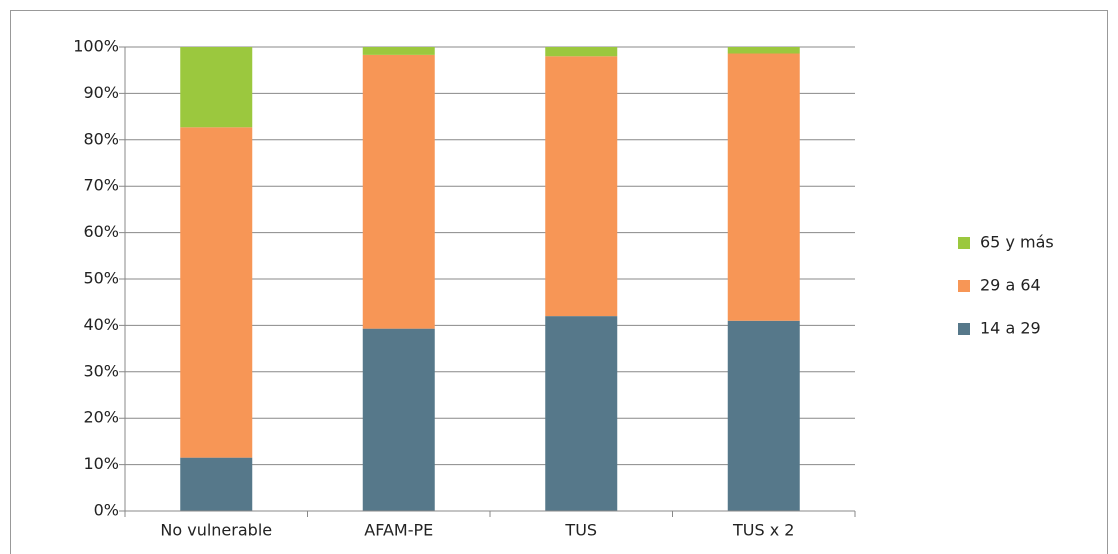  I want to click on y-tick-label: 0%, so click(106, 510).